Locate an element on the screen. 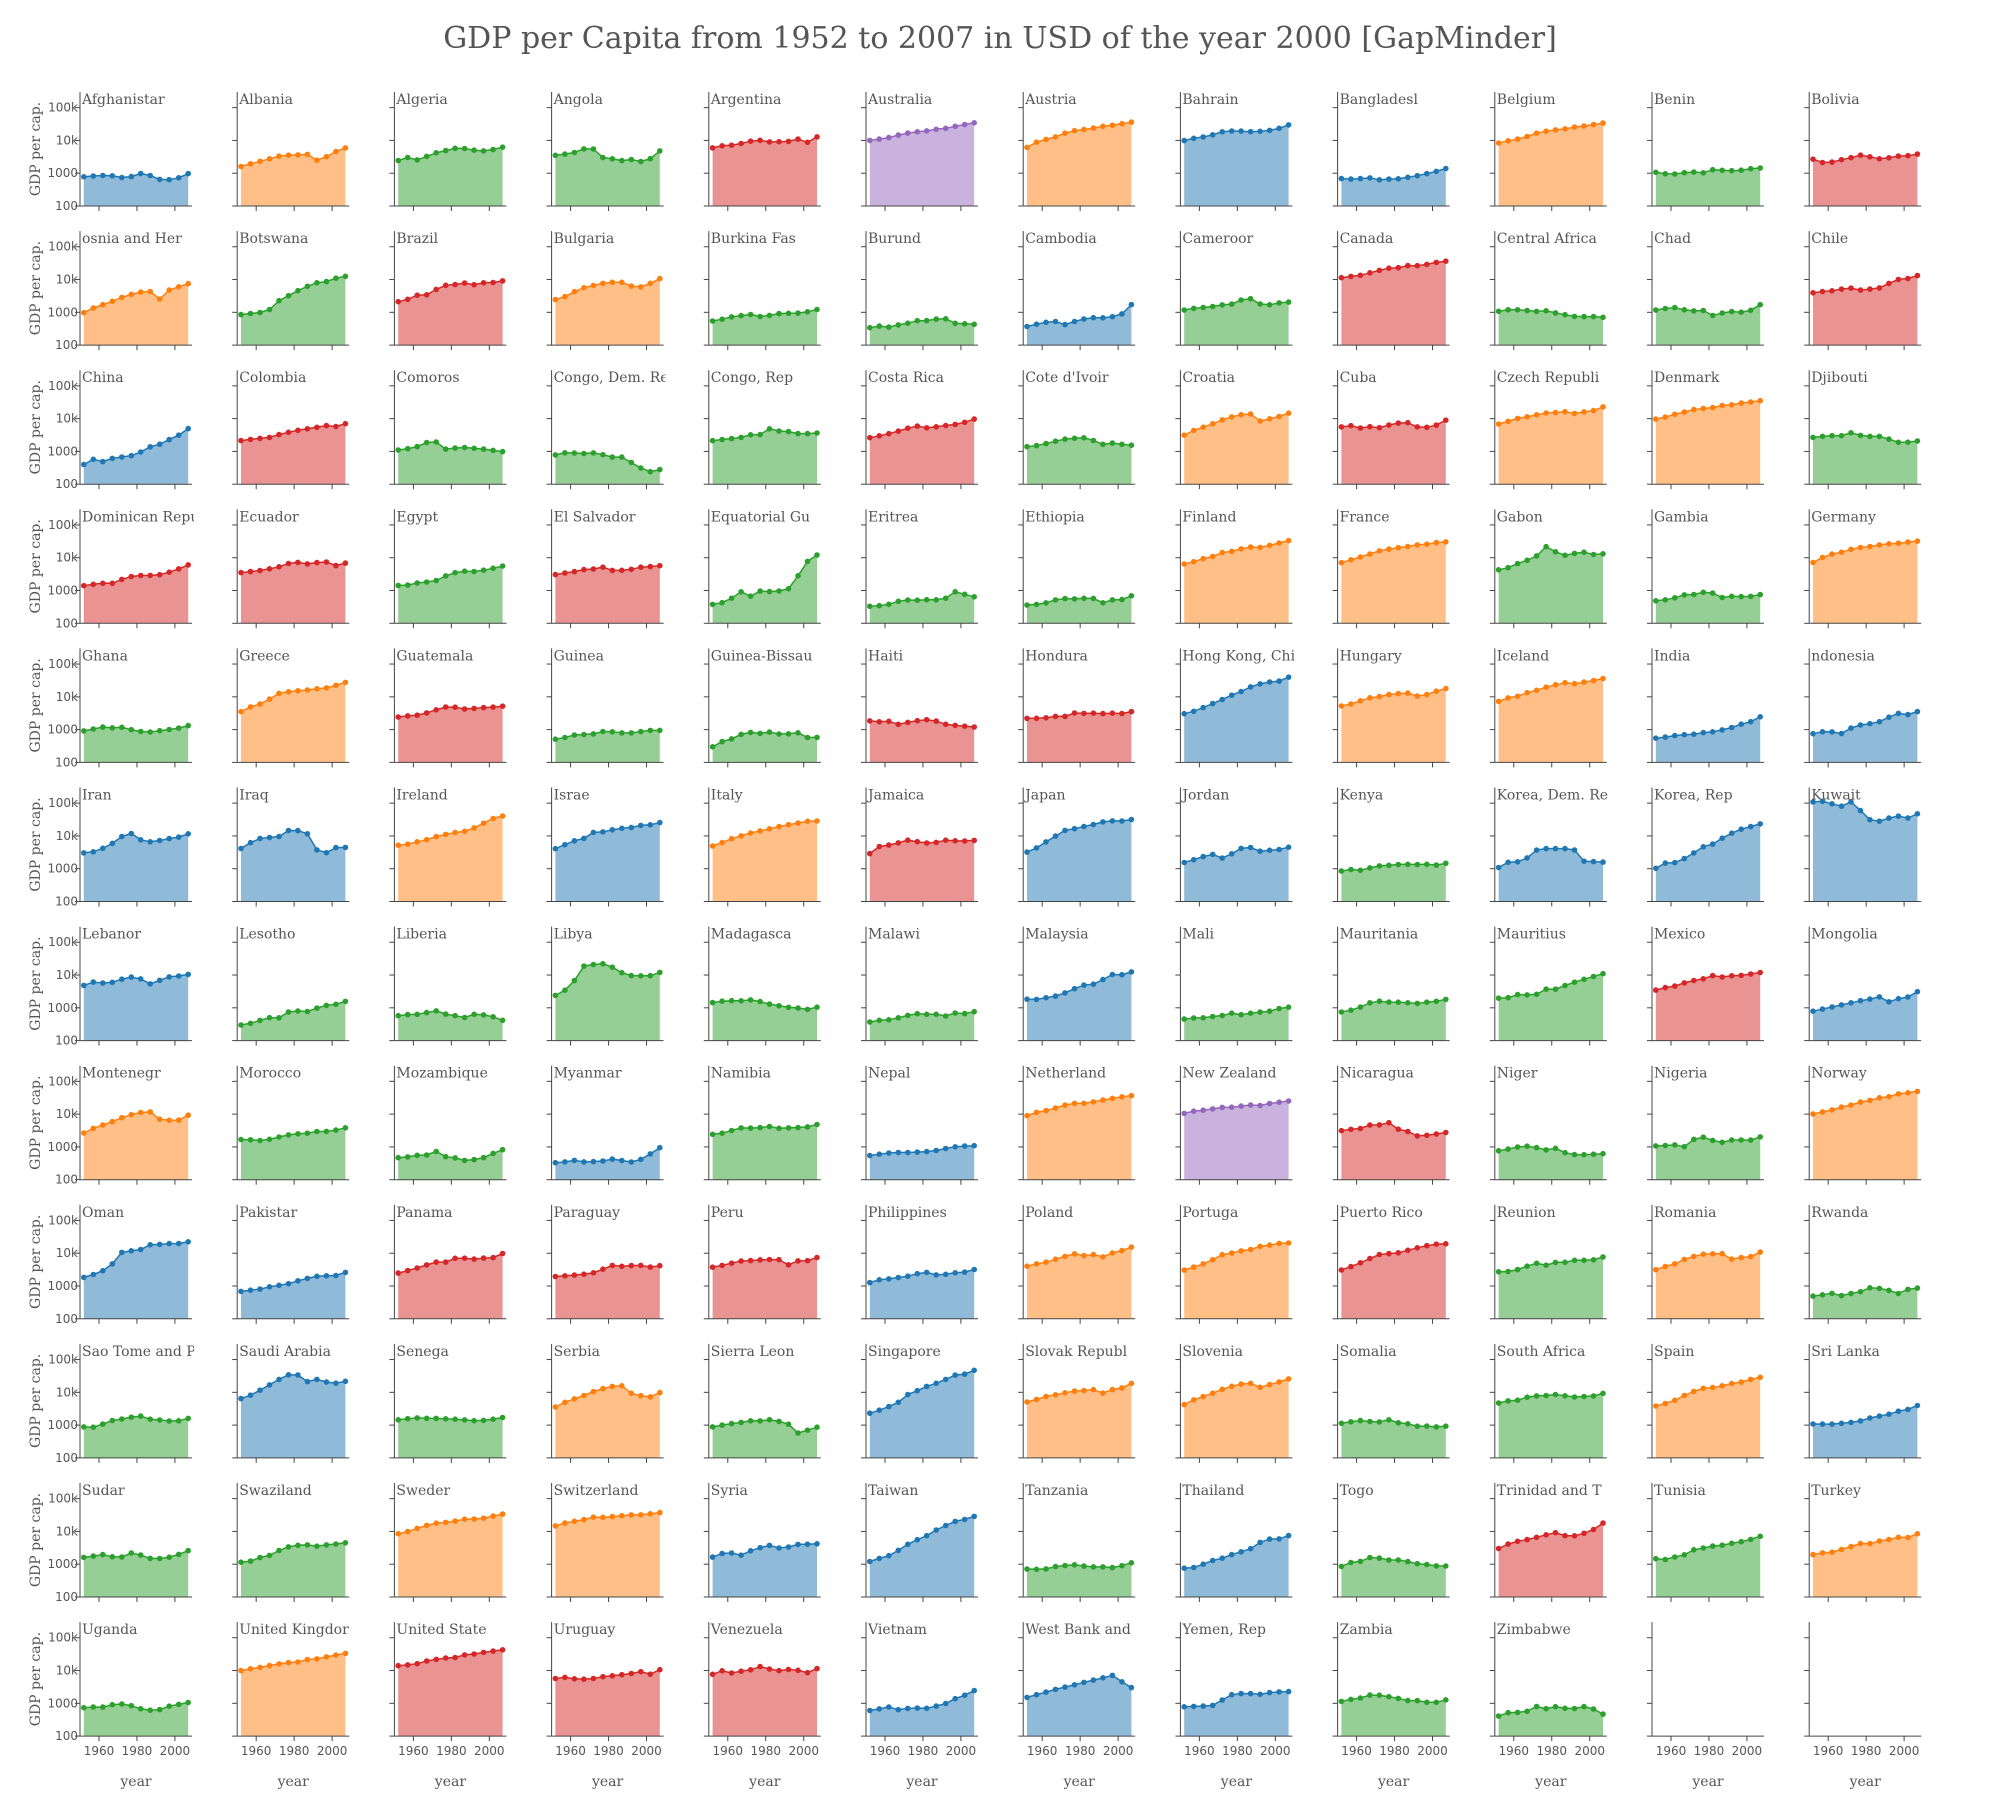 The width and height of the screenshot is (2000, 1800). x-tick-label: 1960 is located at coordinates (1042, 1751).